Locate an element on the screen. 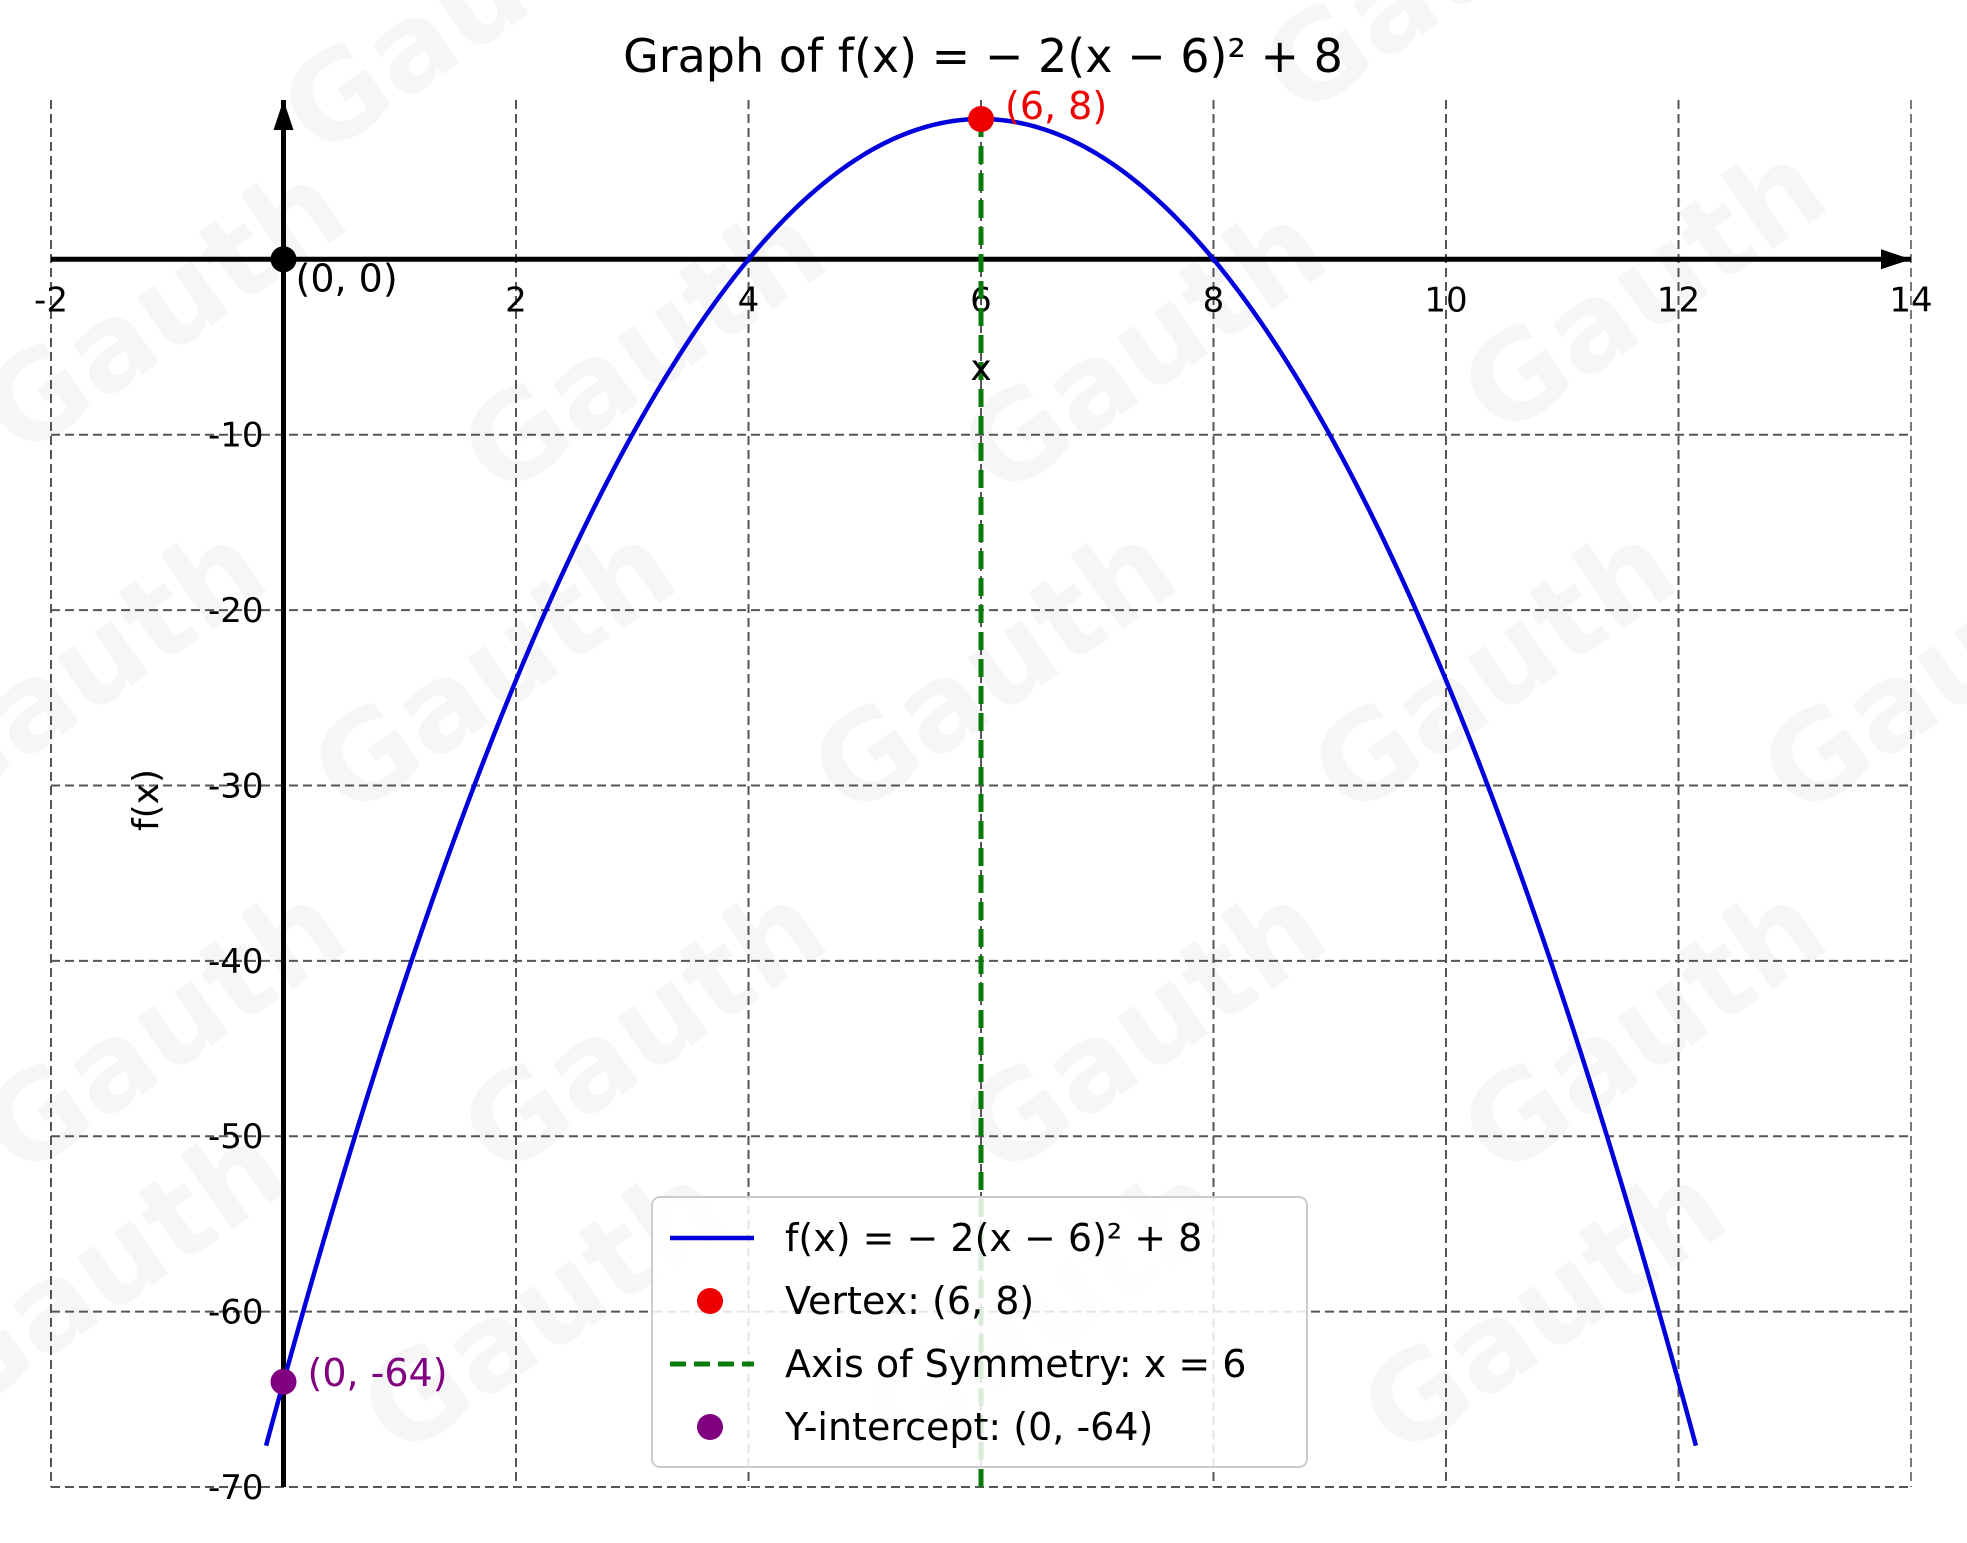 The height and width of the screenshot is (1543, 1967). y-intercept-point is located at coordinates (283, 1381).